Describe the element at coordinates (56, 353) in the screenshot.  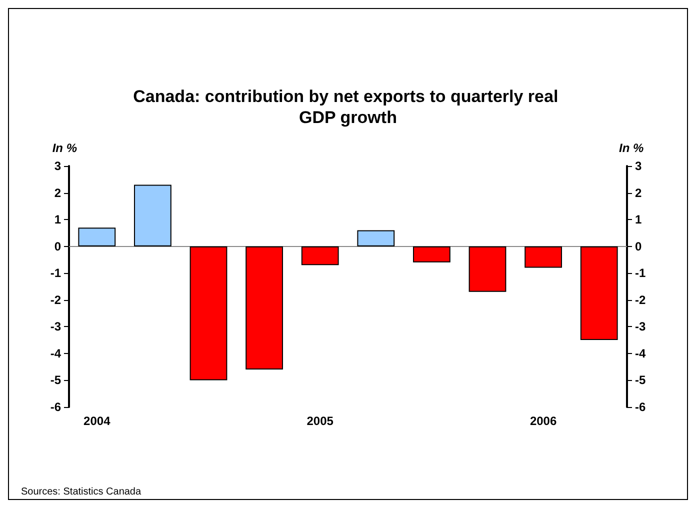
I see `y-tick-label: -4` at that location.